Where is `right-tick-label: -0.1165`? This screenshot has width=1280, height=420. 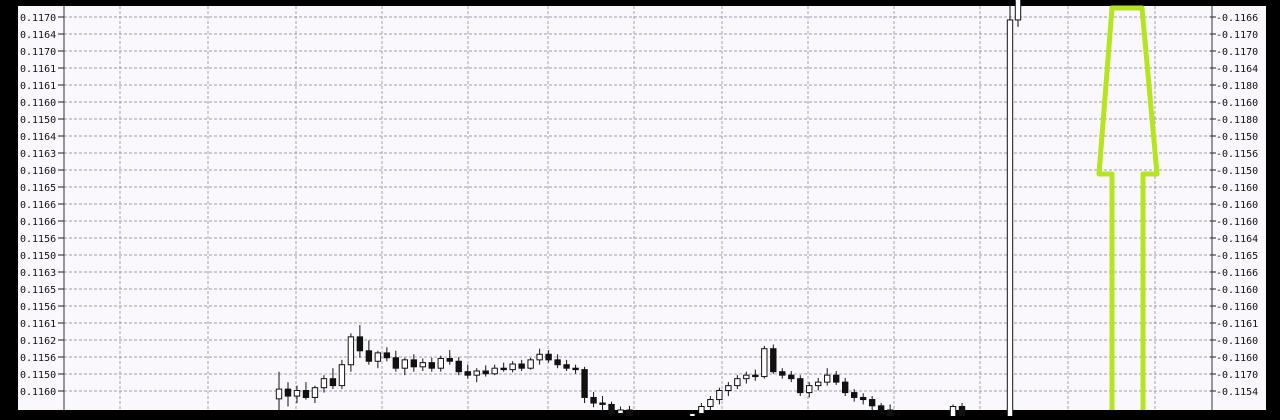 right-tick-label: -0.1165 is located at coordinates (1237, 256).